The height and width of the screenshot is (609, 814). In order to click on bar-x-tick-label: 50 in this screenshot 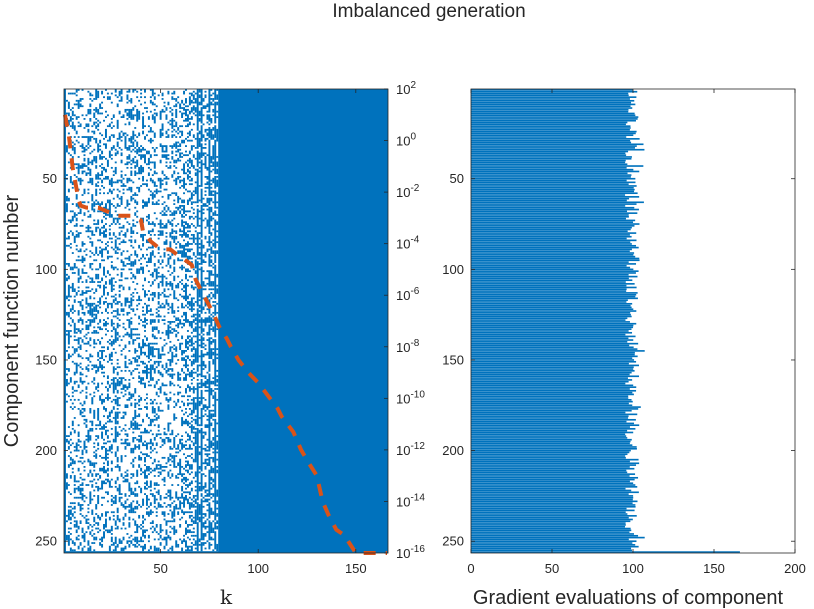, I will do `click(552, 568)`.